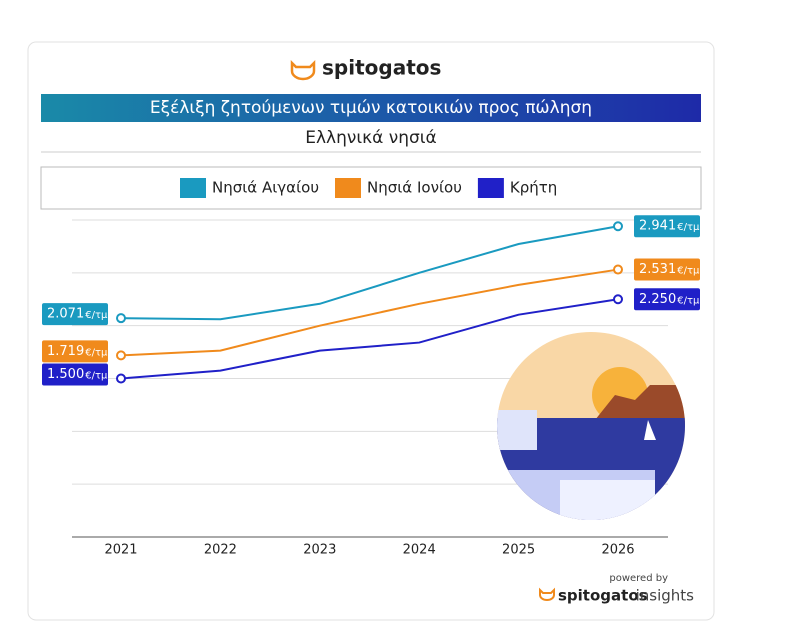  I want to click on x-tick-label: 2022, so click(220, 550).